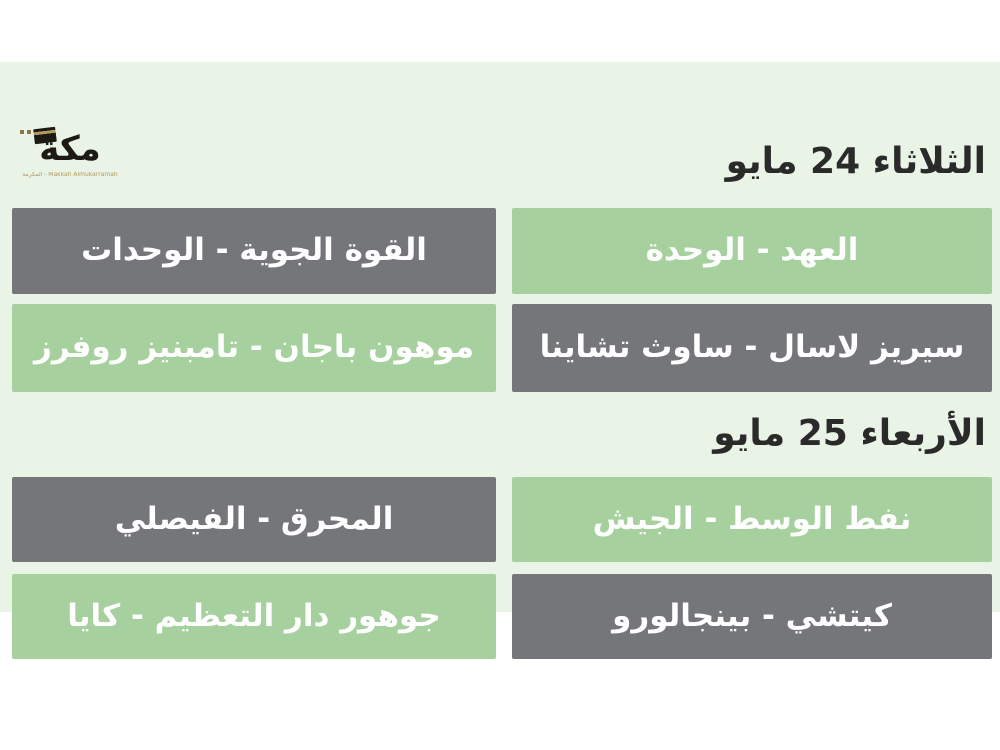 This screenshot has height=750, width=1000. I want to click on match-card-label: كيتشي - بينجالورو, so click(752, 615).